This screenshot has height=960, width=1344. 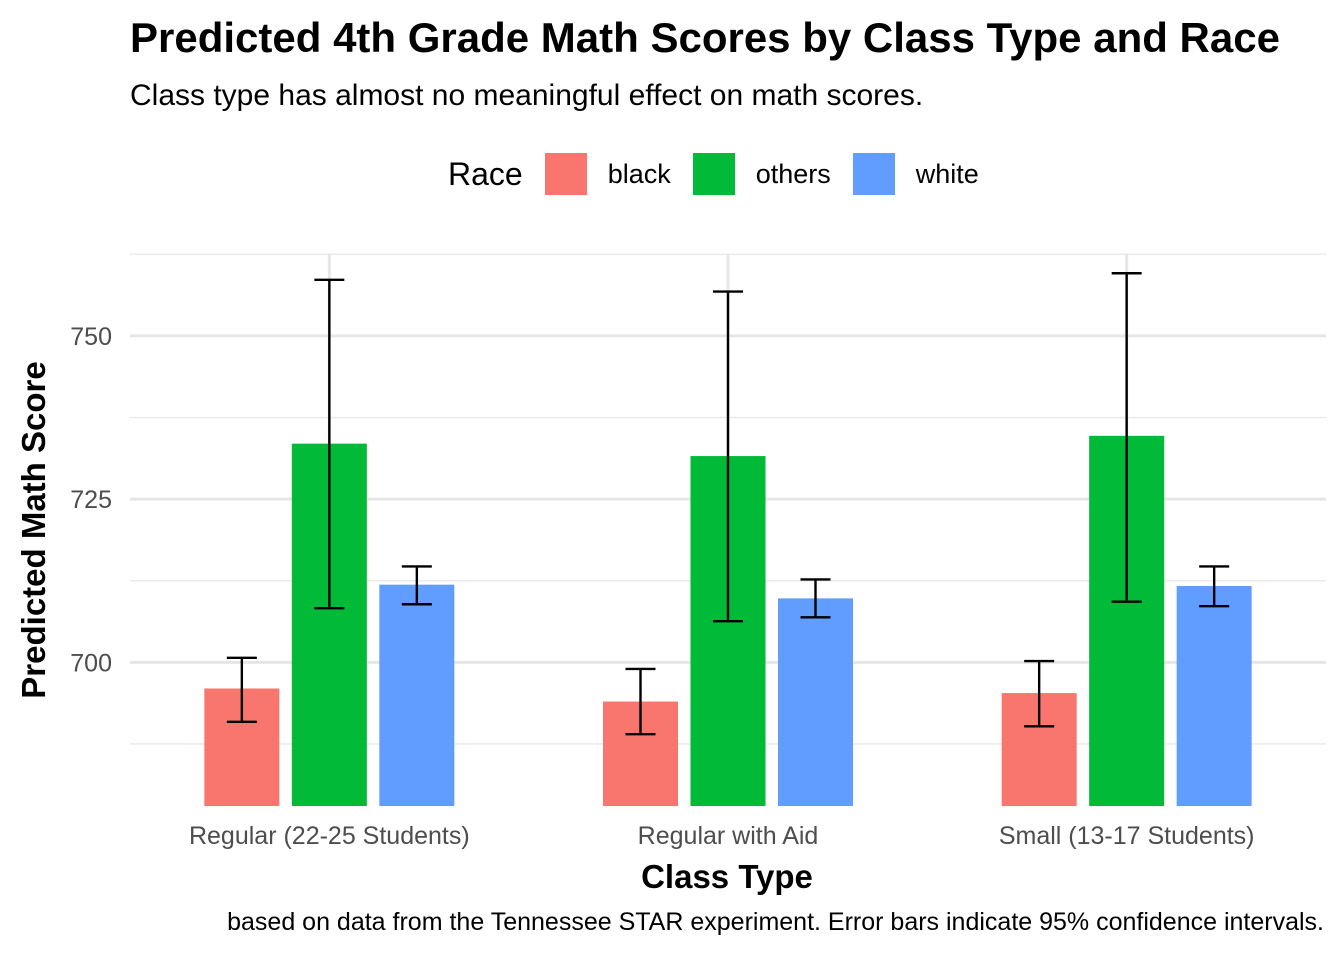 I want to click on legend-label-others: others, so click(x=793, y=173).